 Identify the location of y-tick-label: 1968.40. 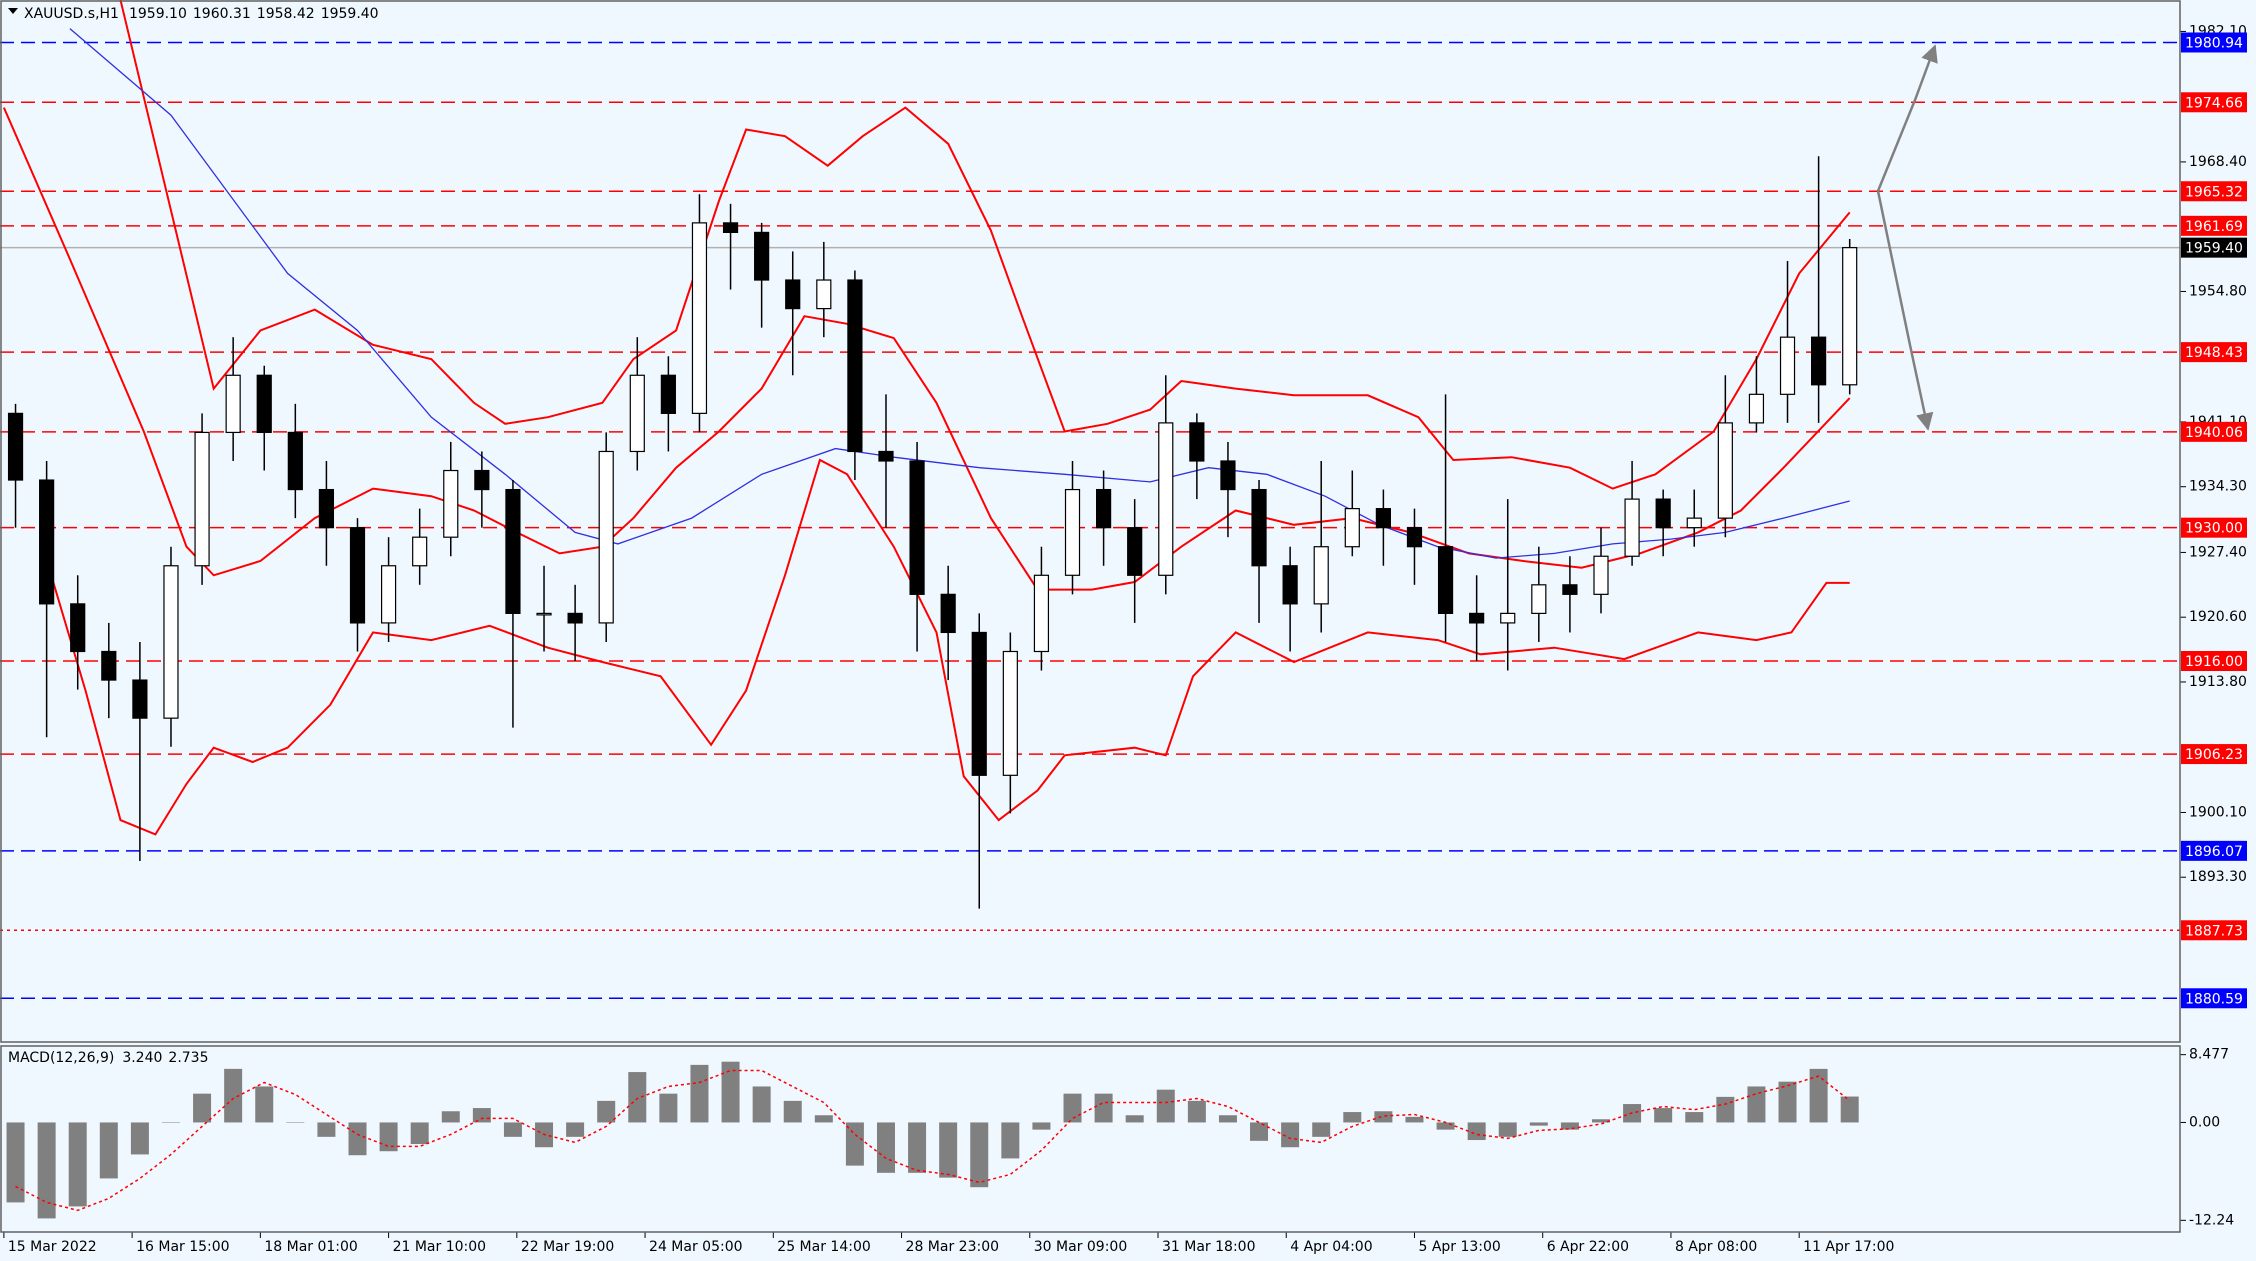
(2218, 162).